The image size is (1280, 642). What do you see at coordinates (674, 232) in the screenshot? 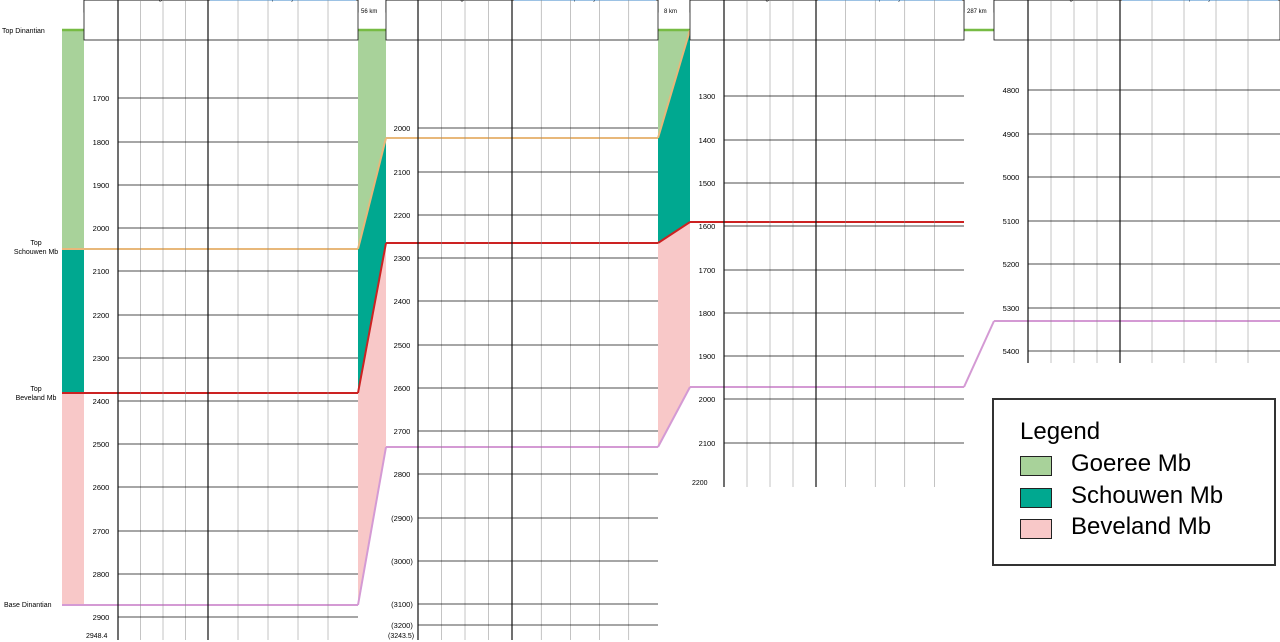
I see `top-beveland-line-d` at bounding box center [674, 232].